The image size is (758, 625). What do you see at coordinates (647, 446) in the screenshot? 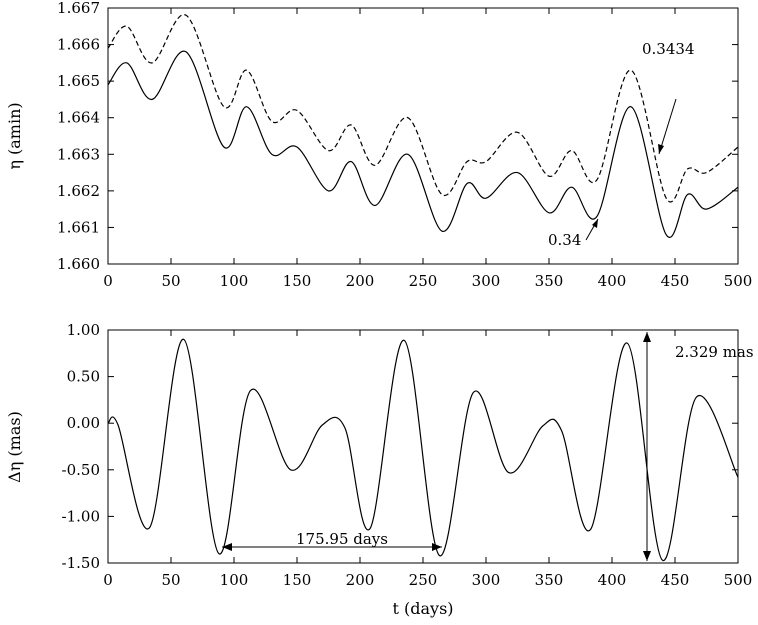
I see `annotation-amplitude-arrow` at bounding box center [647, 446].